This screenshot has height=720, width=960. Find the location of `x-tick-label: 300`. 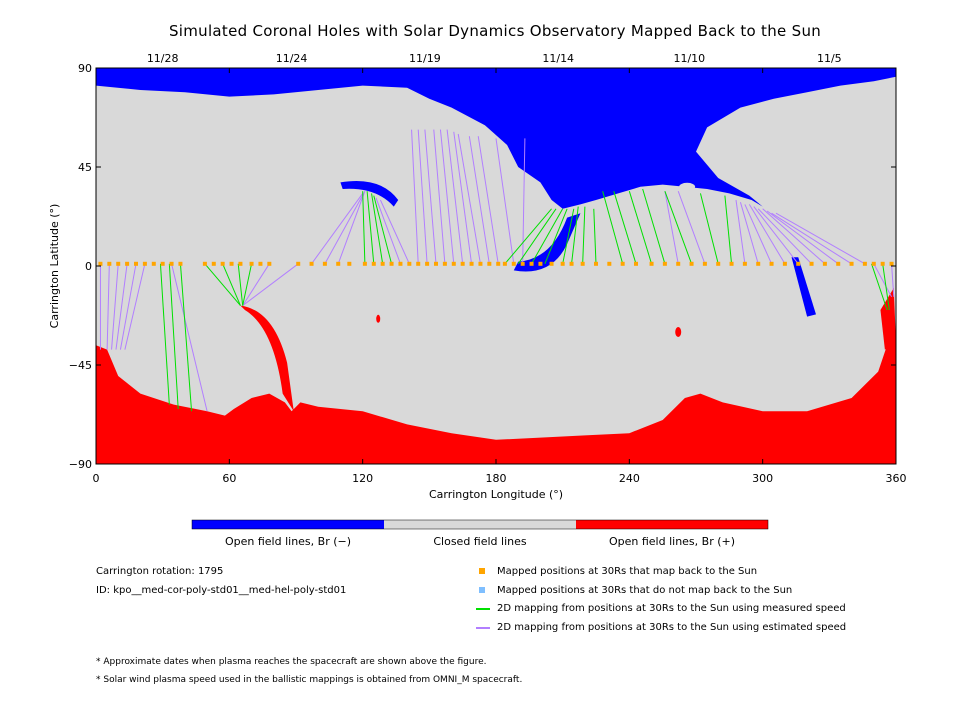

x-tick-label: 300 is located at coordinates (762, 478).